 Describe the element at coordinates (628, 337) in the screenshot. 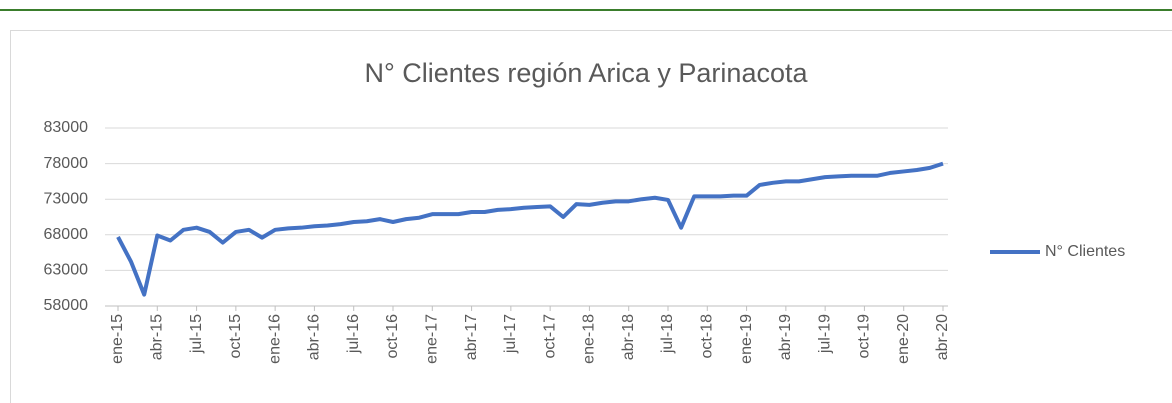

I see `x-tick-label: abr-18` at that location.